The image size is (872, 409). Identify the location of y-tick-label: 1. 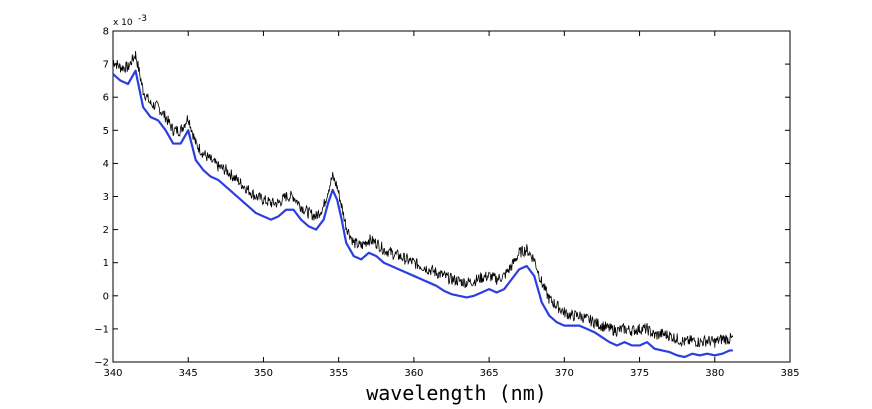
(106, 263).